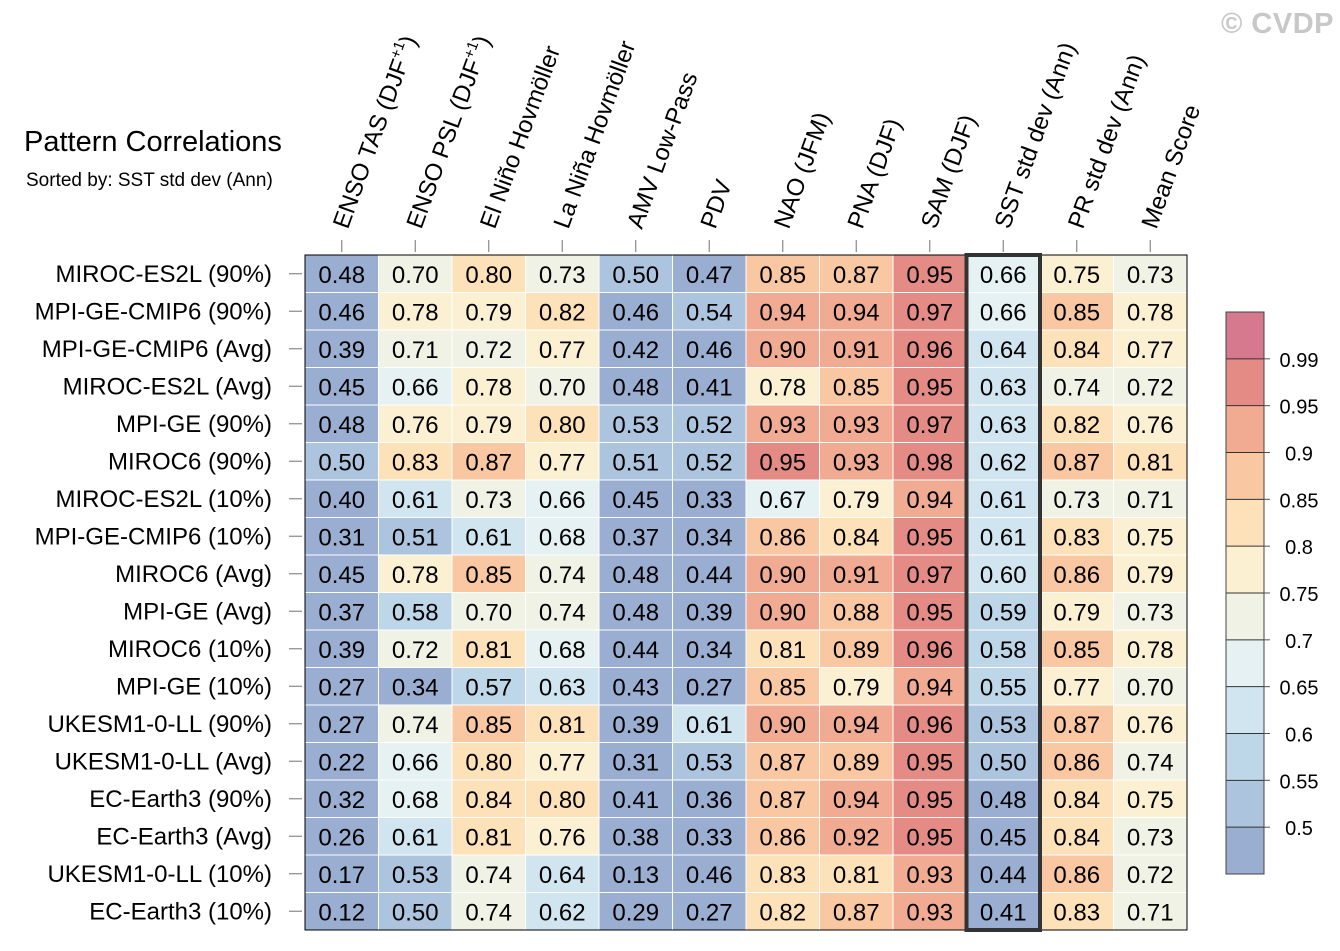 The image size is (1340, 951). I want to click on cell-value-label: 0.87, so click(782, 762).